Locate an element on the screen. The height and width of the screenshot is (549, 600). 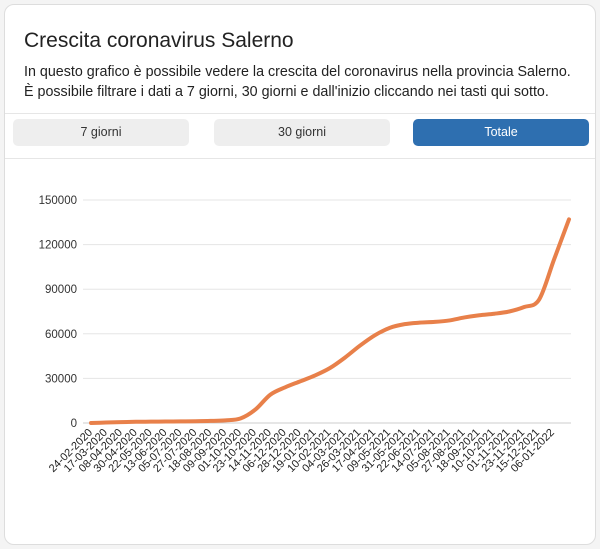
filter-30-days-button: 30 giorni is located at coordinates (302, 132).